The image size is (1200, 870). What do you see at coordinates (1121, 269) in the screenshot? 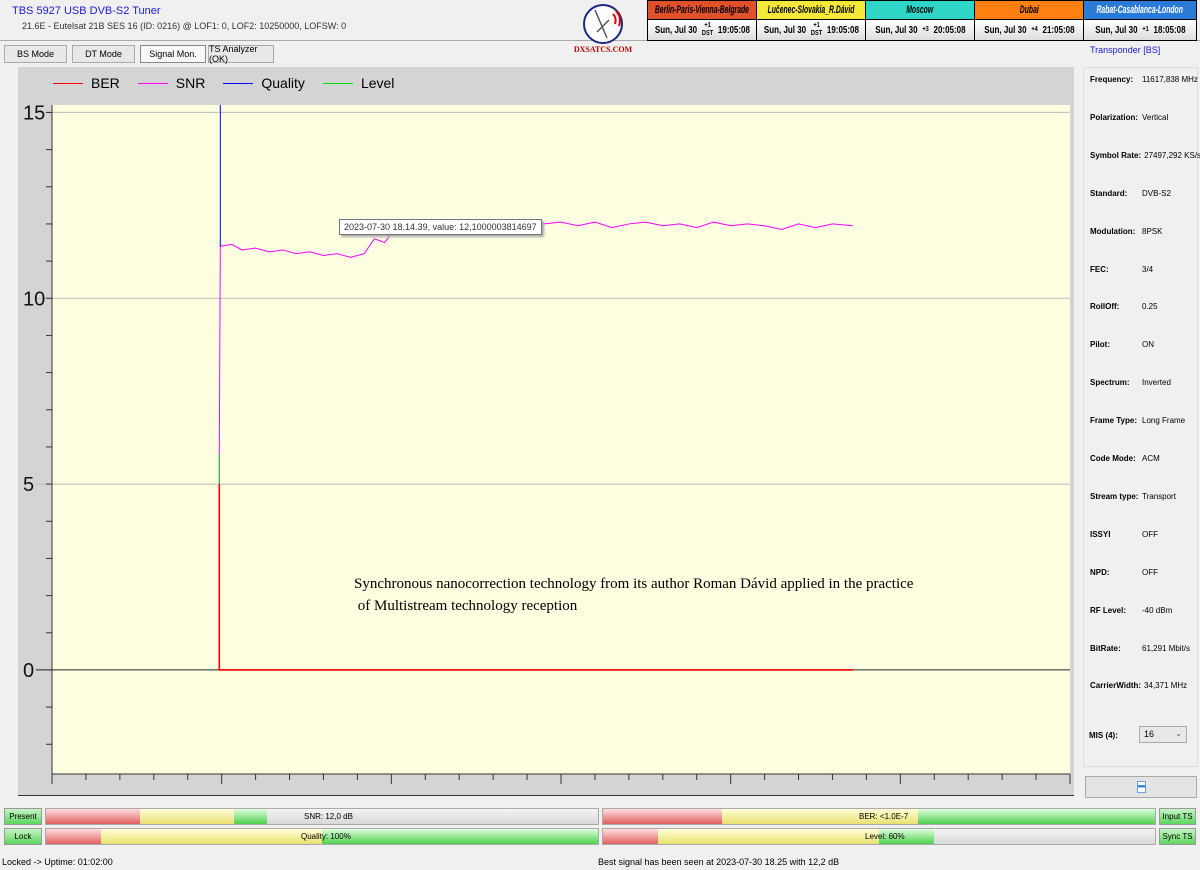
I see `transponder-field: FEC: 3/4` at bounding box center [1121, 269].